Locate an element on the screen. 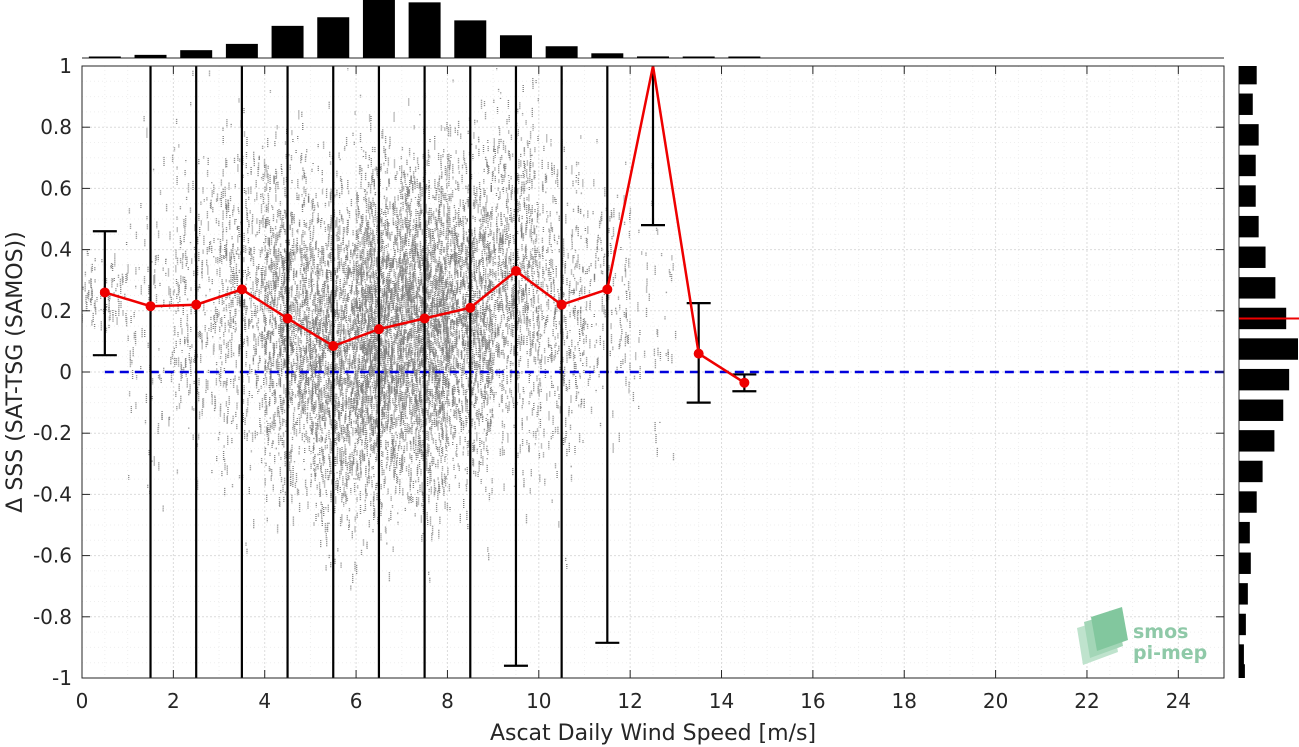  x-tick-label: 10 is located at coordinates (538, 701).